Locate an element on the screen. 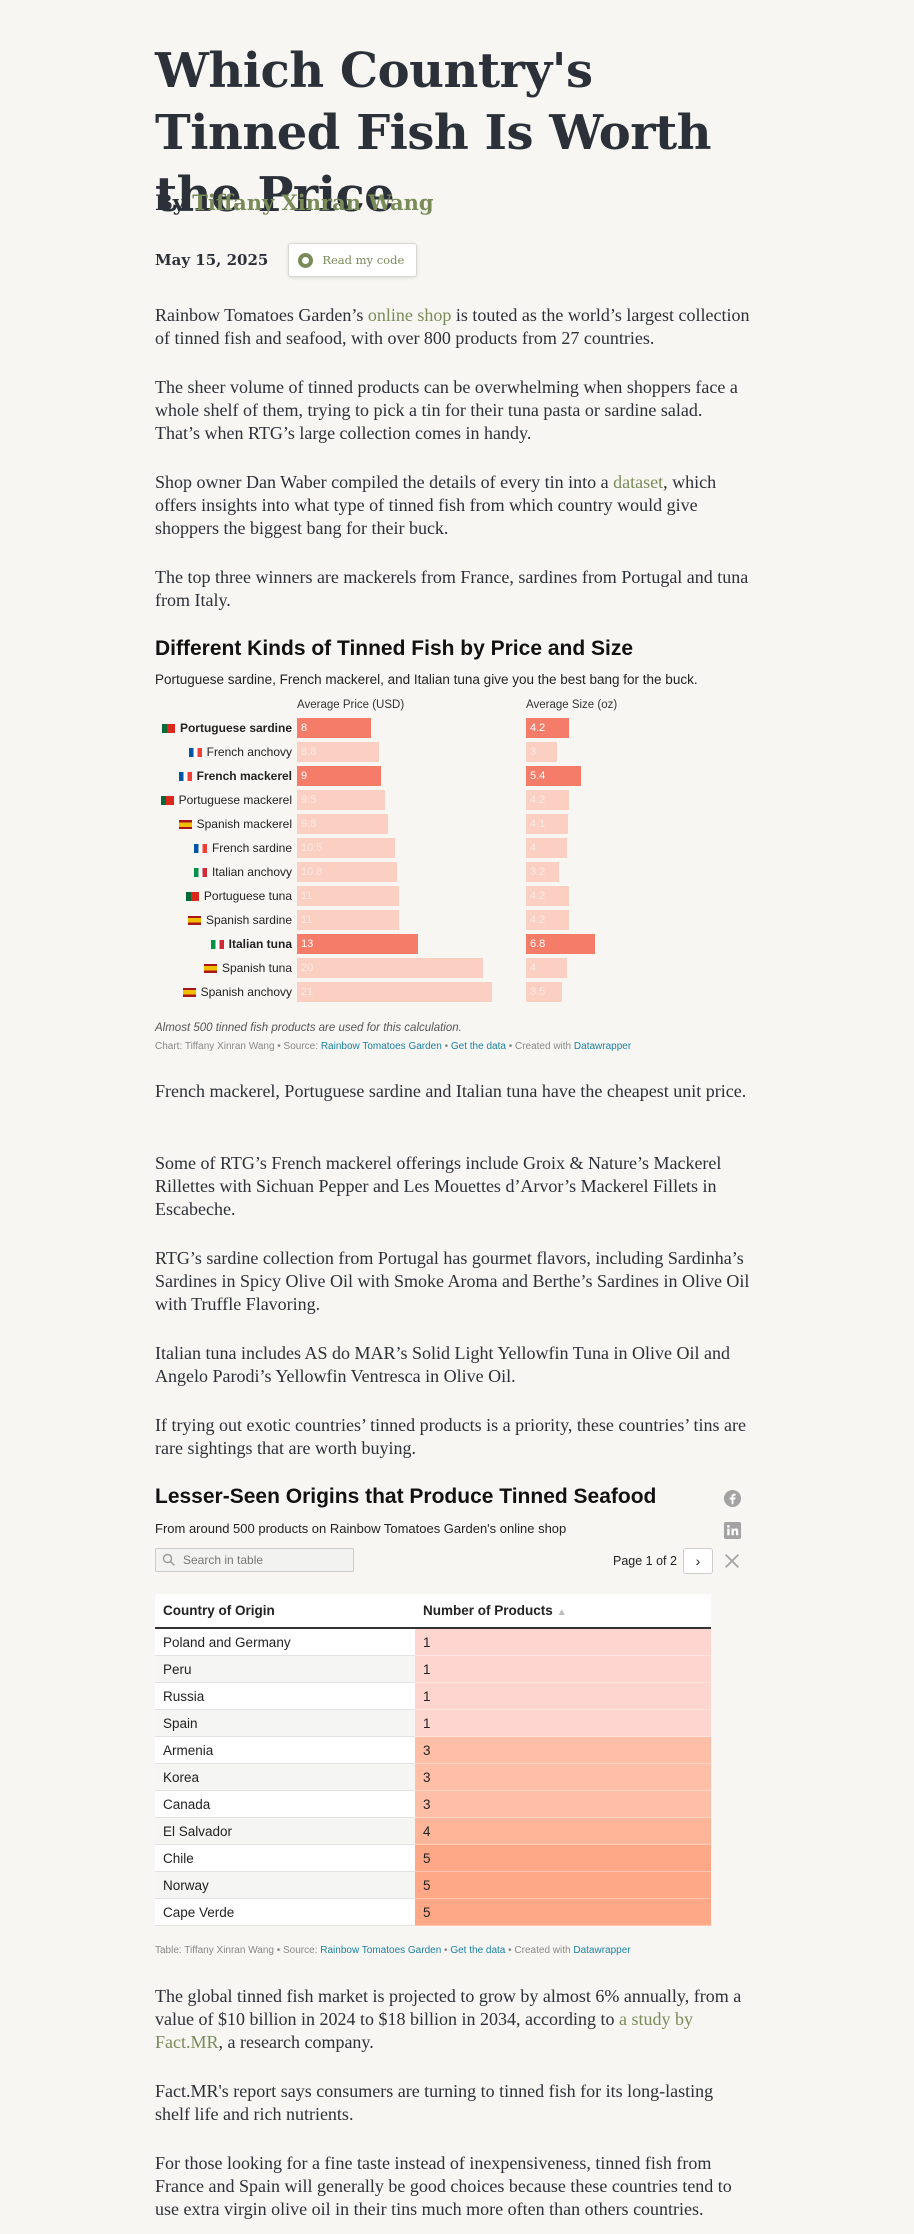 This screenshot has width=914, height=2234. search-input is located at coordinates (263, 1560).